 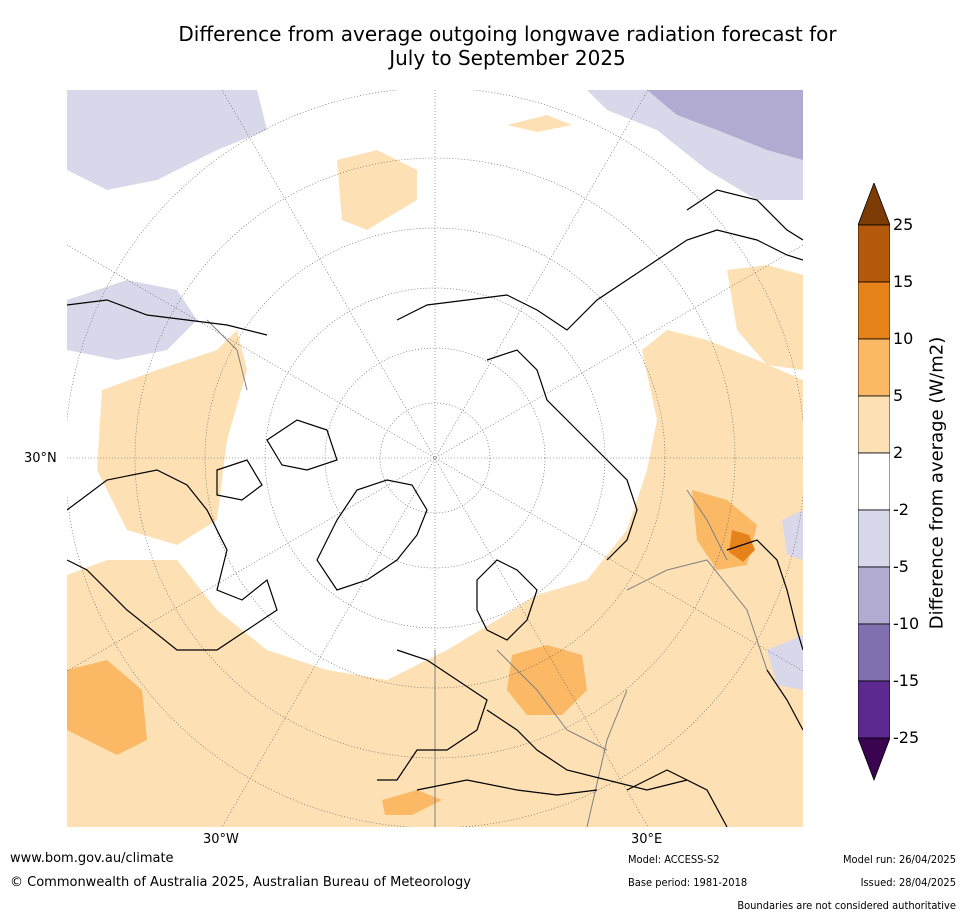 I want to click on north-america-coast, so click(x=172, y=560).